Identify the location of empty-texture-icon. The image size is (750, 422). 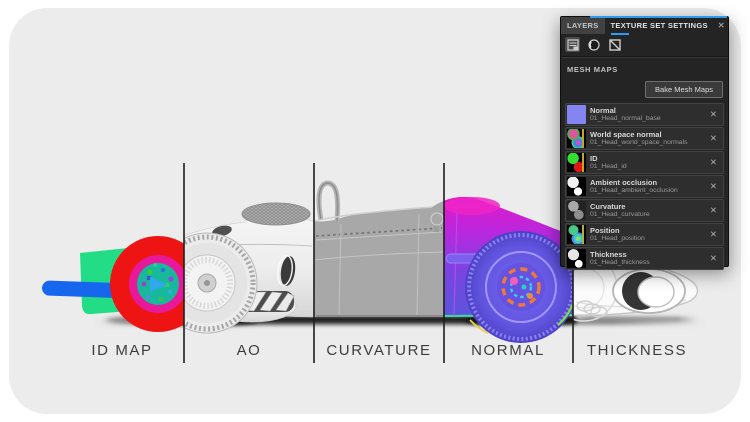
(614, 44).